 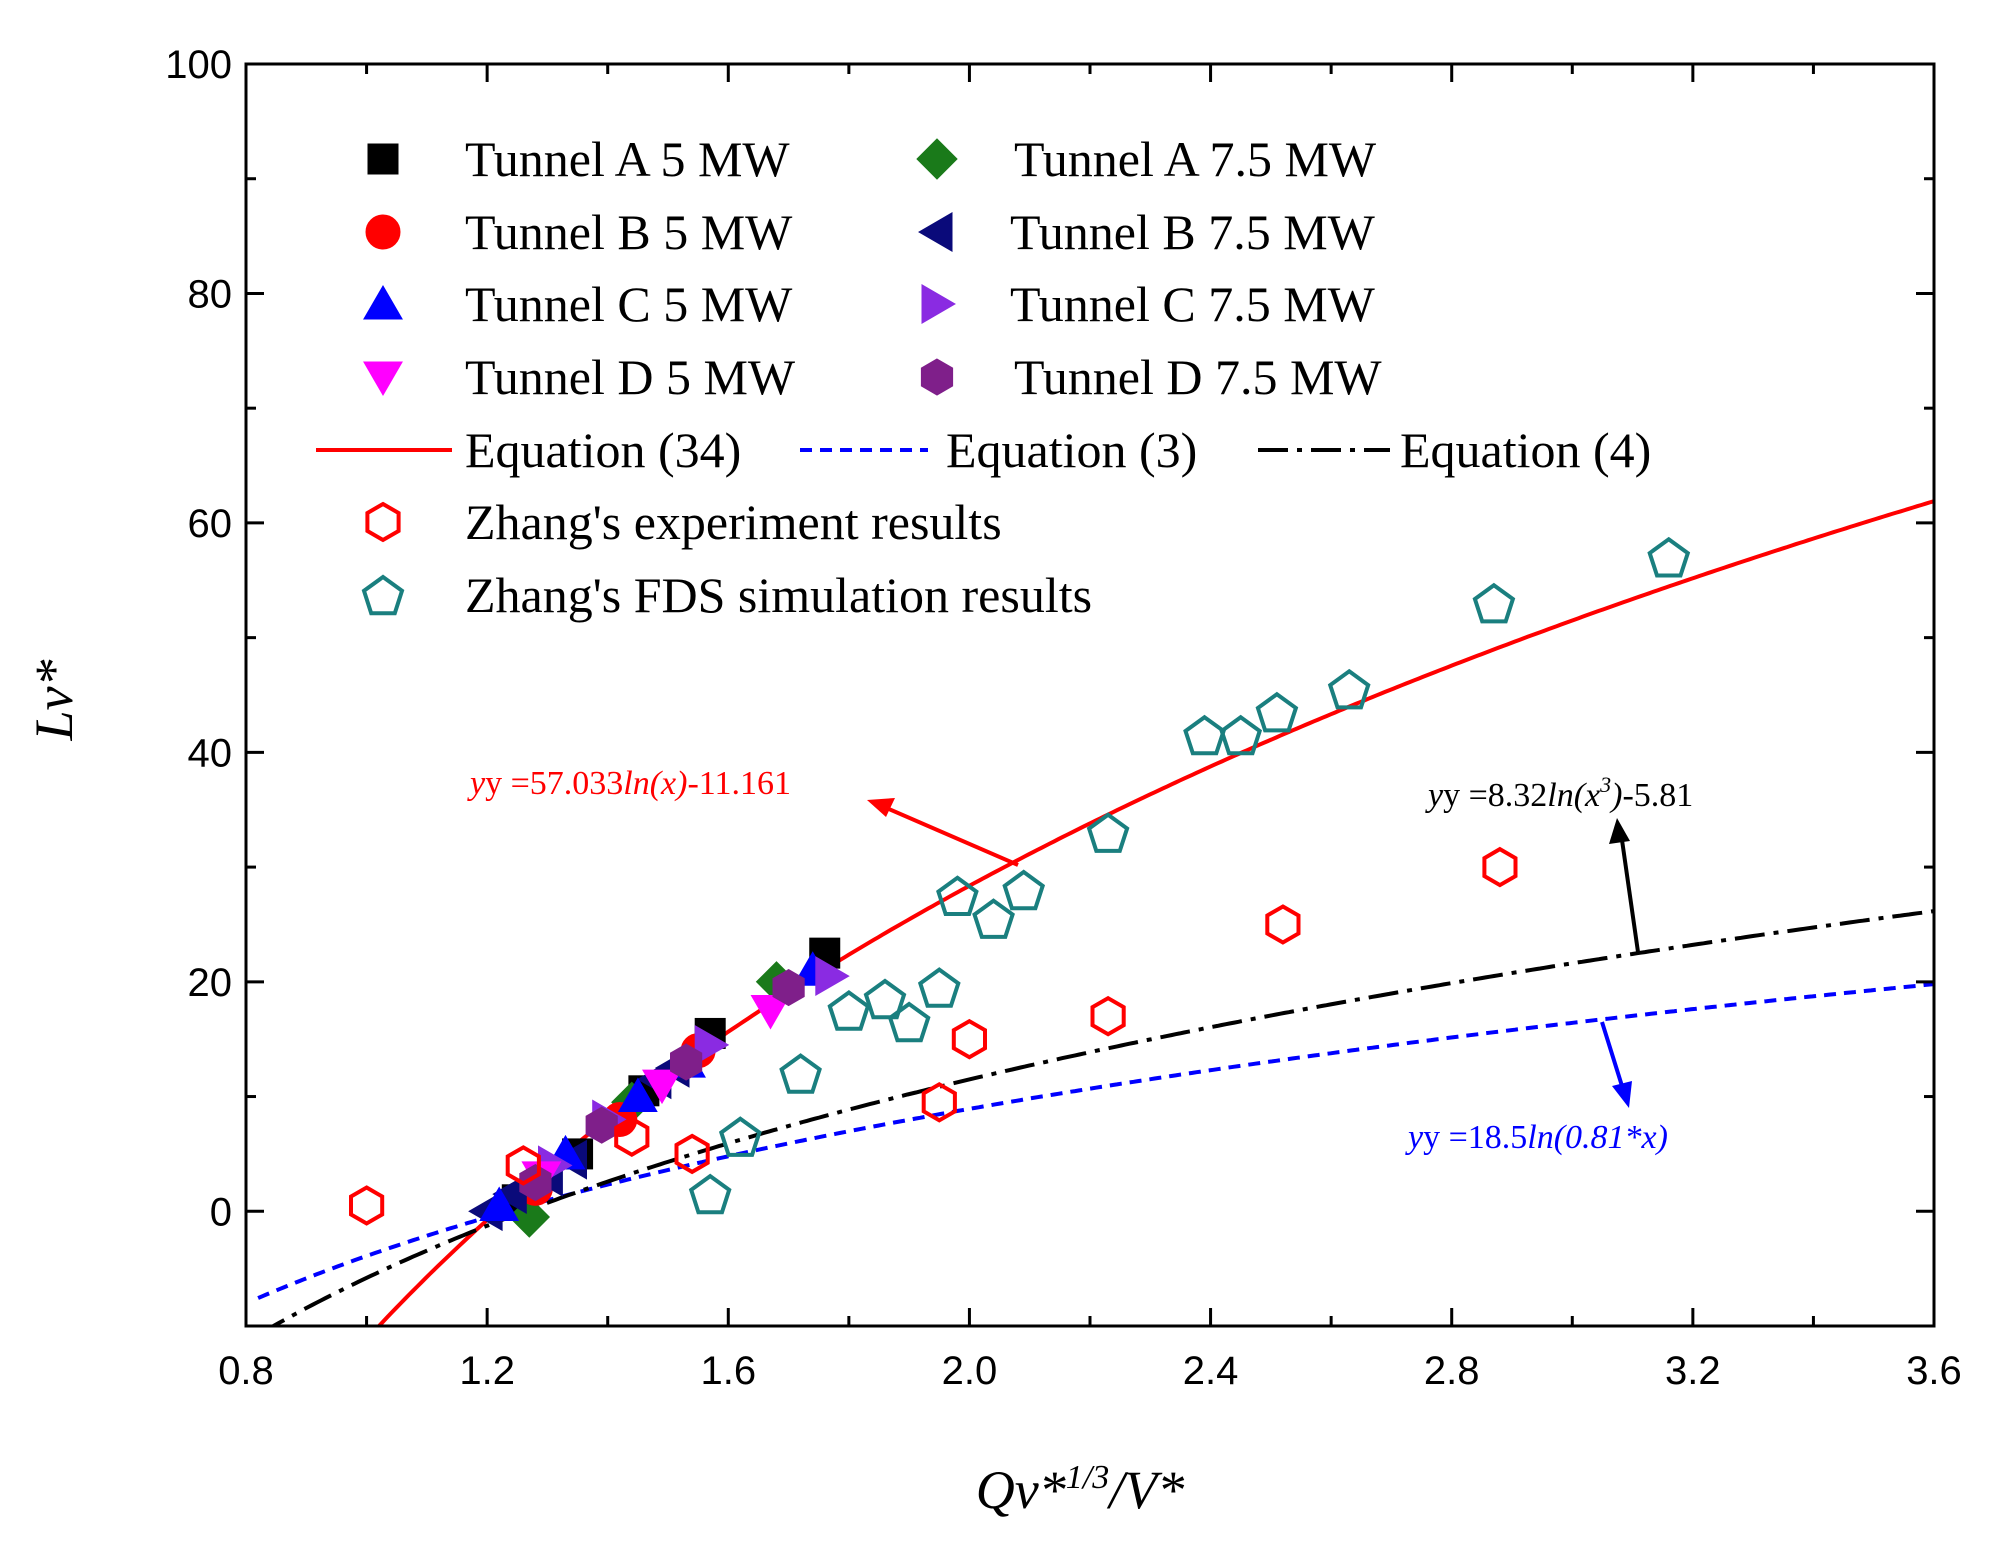 What do you see at coordinates (627, 159) in the screenshot?
I see `svg-text: Tunnel A 5 MW` at bounding box center [627, 159].